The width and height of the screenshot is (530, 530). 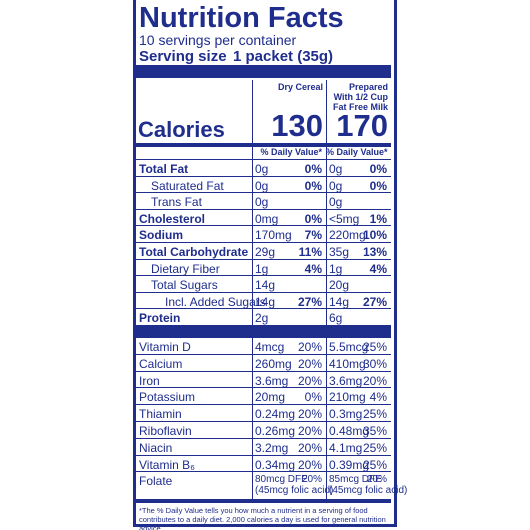 I want to click on amount: 4mcg, so click(x=270, y=347).